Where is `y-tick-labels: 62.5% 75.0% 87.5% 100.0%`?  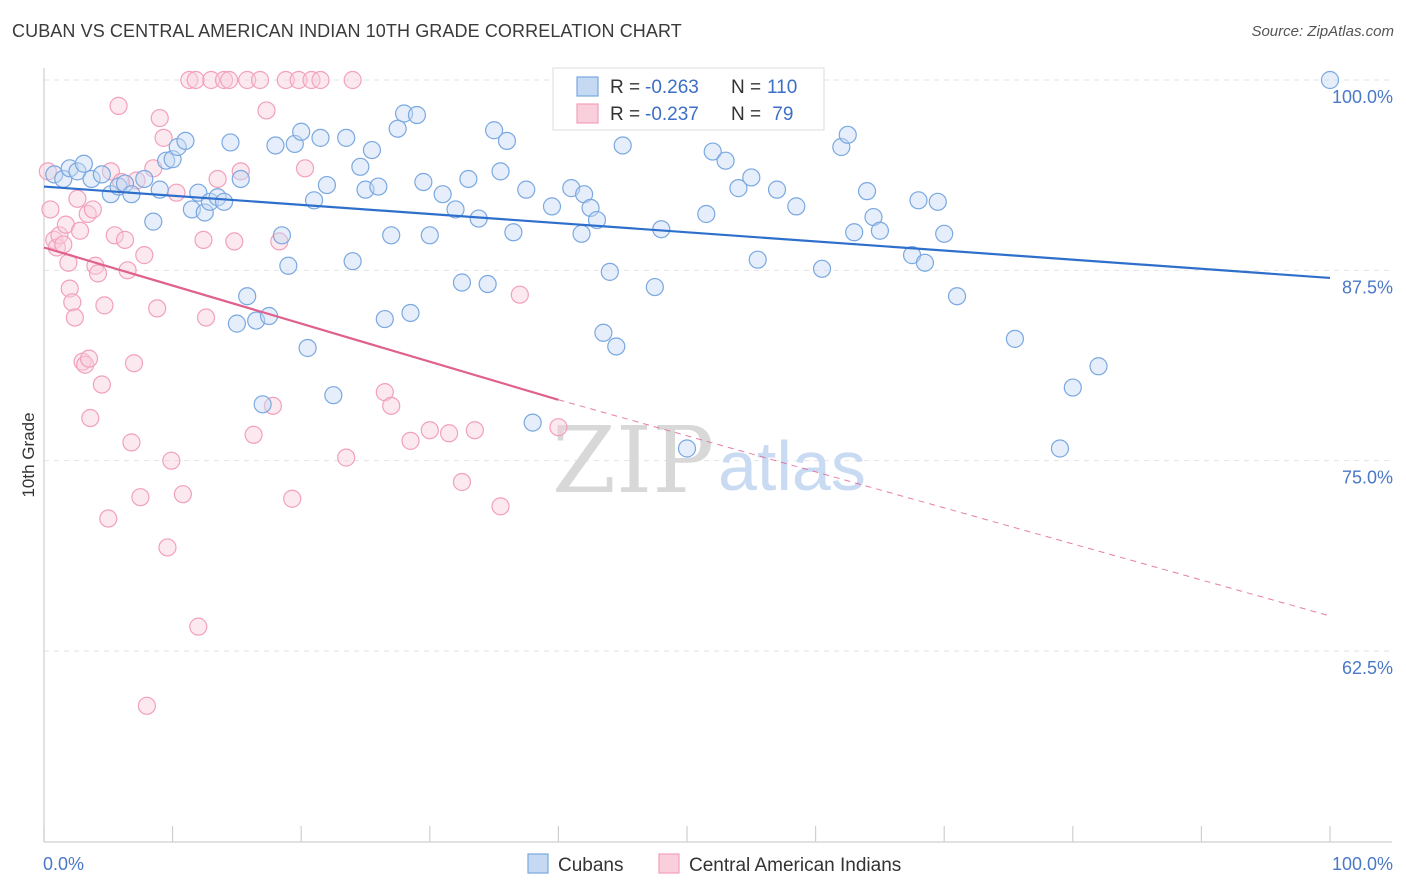 y-tick-labels: 62.5% 75.0% 87.5% 100.0% is located at coordinates (1362, 382).